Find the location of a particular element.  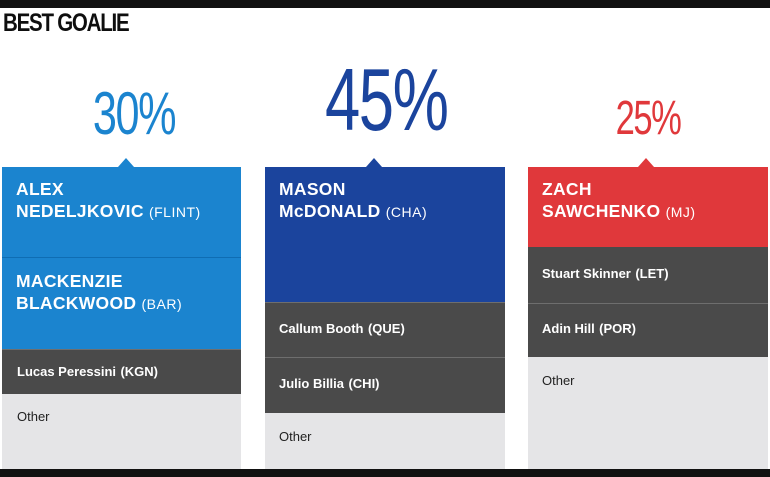

chart-title: BEST GOALIE is located at coordinates (66, 23).